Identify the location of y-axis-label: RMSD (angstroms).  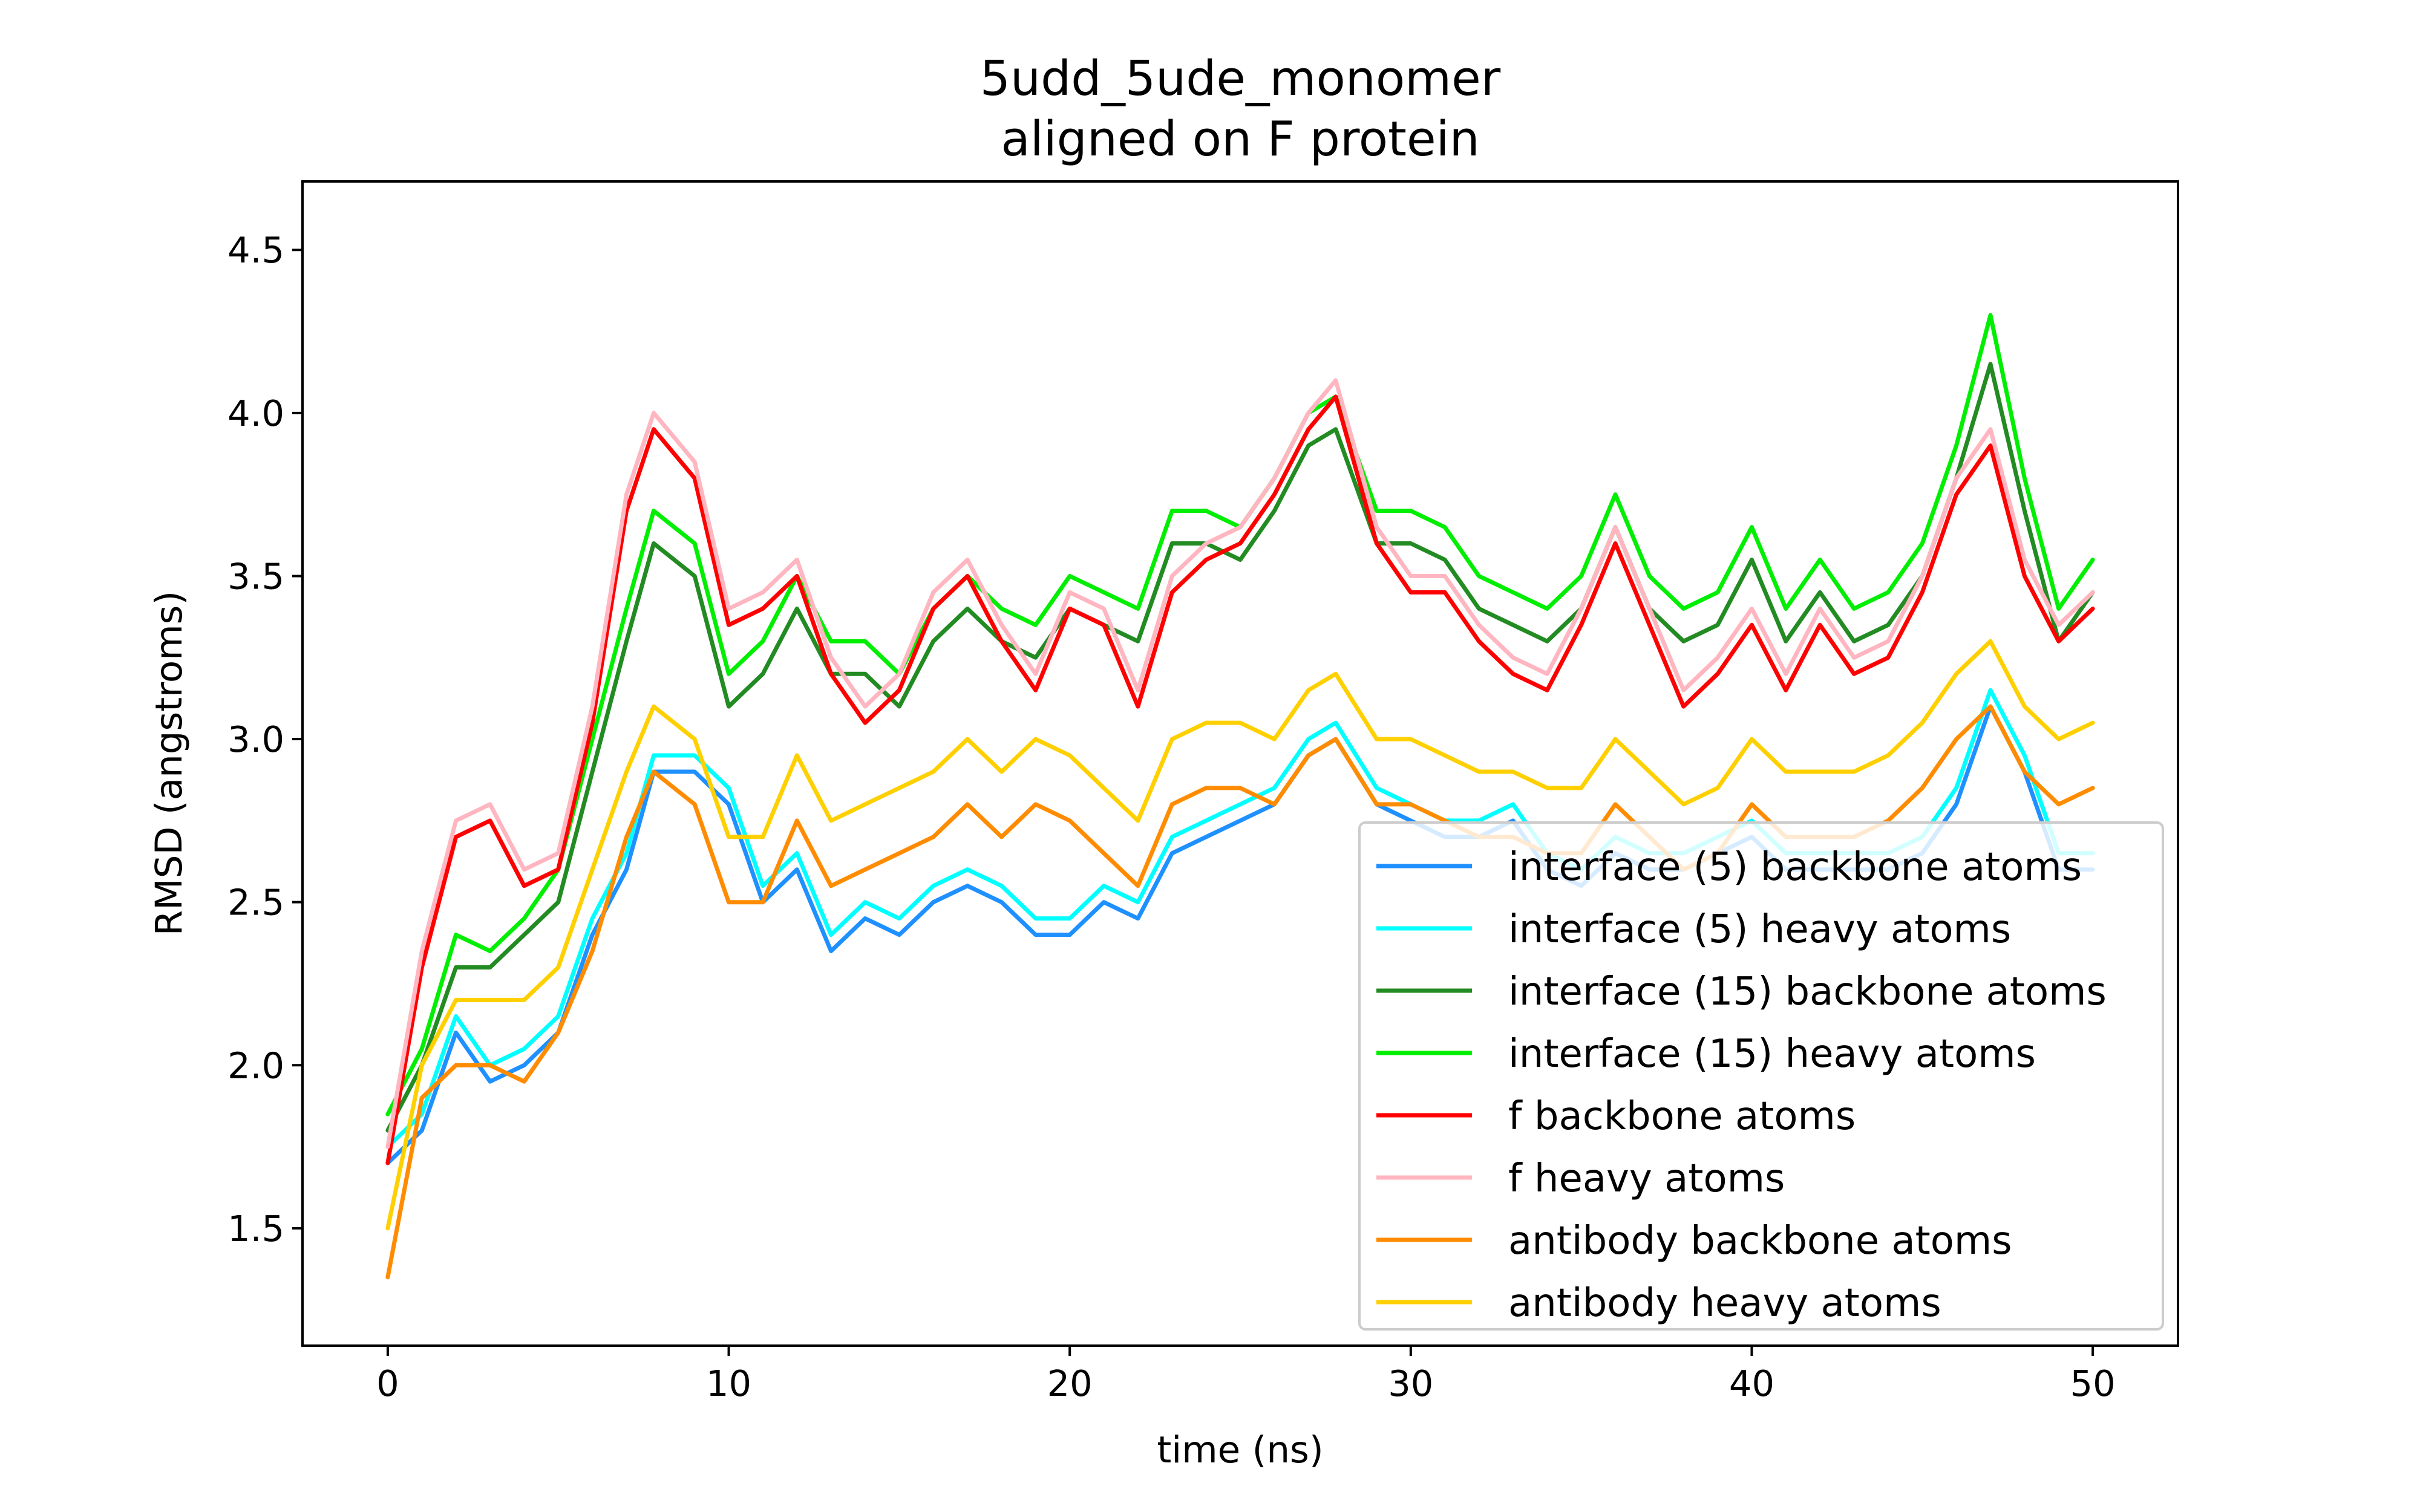
(169, 763).